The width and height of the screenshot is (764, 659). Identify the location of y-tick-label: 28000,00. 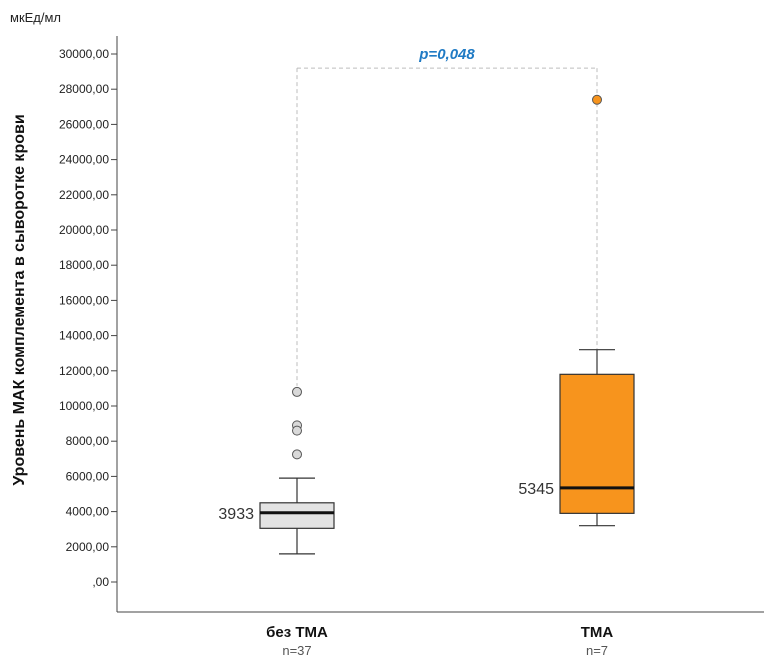
(84, 89).